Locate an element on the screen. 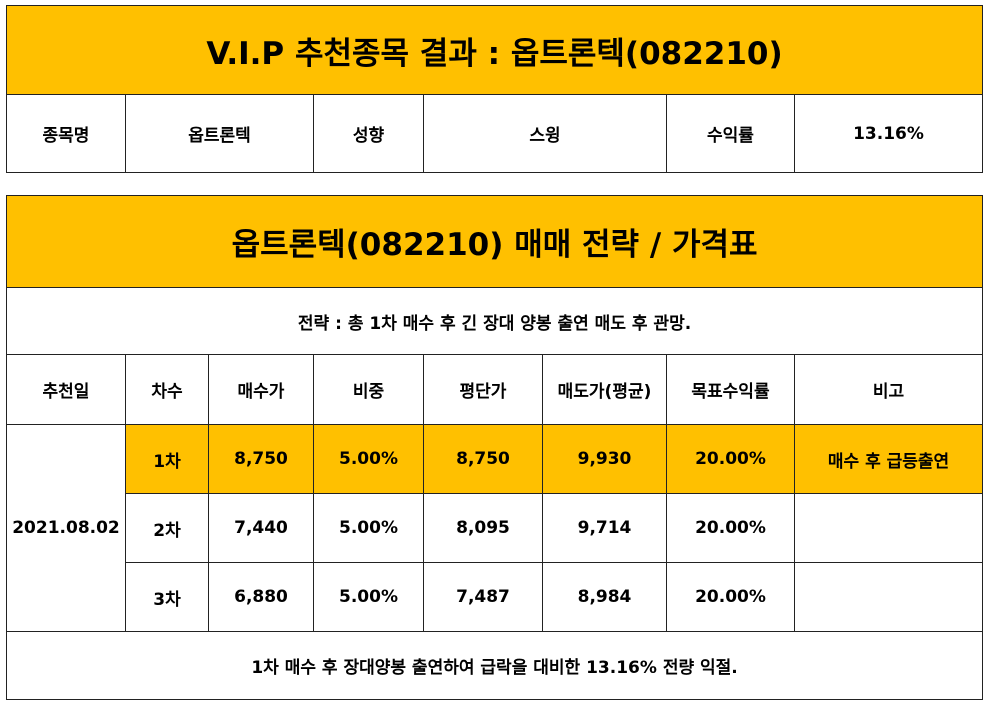 This screenshot has width=988, height=709. label-return: 수익률 is located at coordinates (730, 133).